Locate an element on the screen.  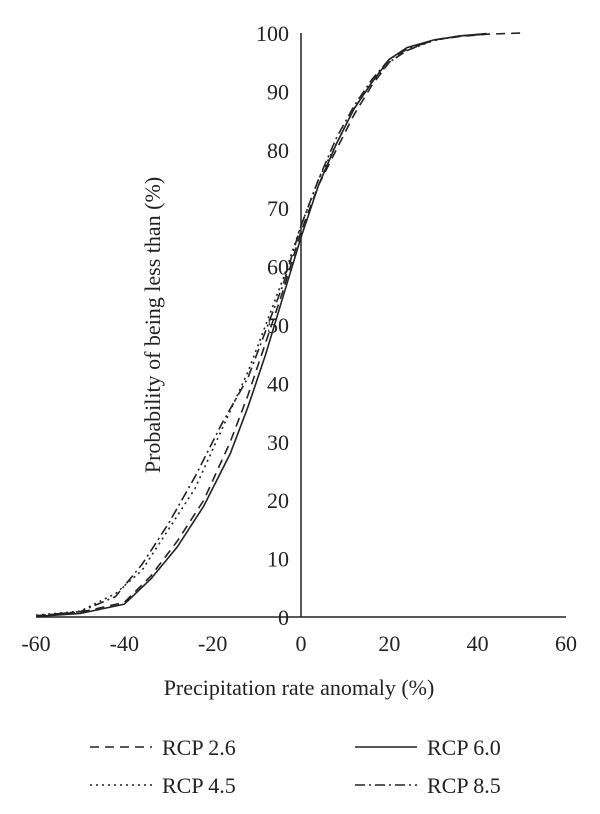
y-tick-label: 10 is located at coordinates (278, 559).